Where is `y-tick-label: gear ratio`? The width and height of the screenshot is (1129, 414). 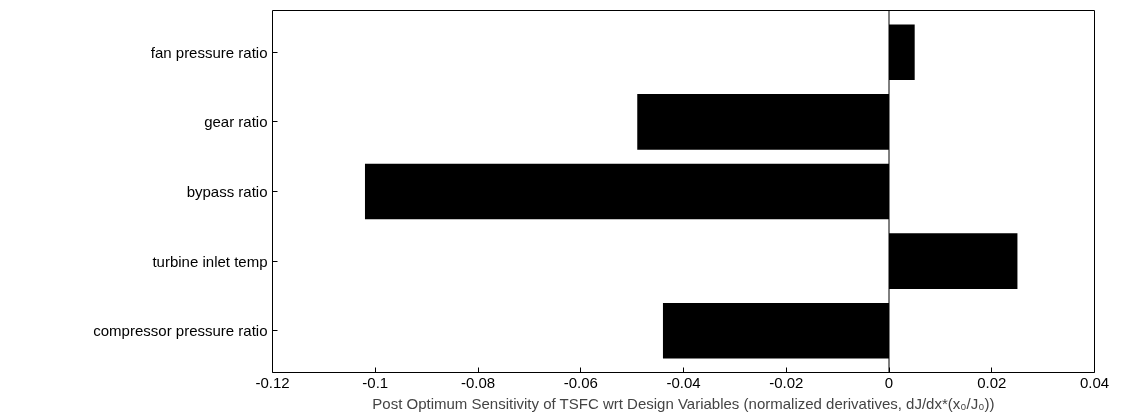
y-tick-label: gear ratio is located at coordinates (236, 122).